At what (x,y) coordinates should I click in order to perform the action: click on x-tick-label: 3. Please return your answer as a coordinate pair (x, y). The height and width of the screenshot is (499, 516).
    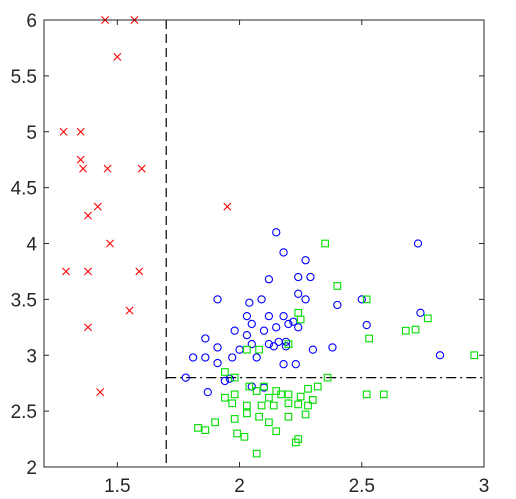
    Looking at the image, I should click on (484, 486).